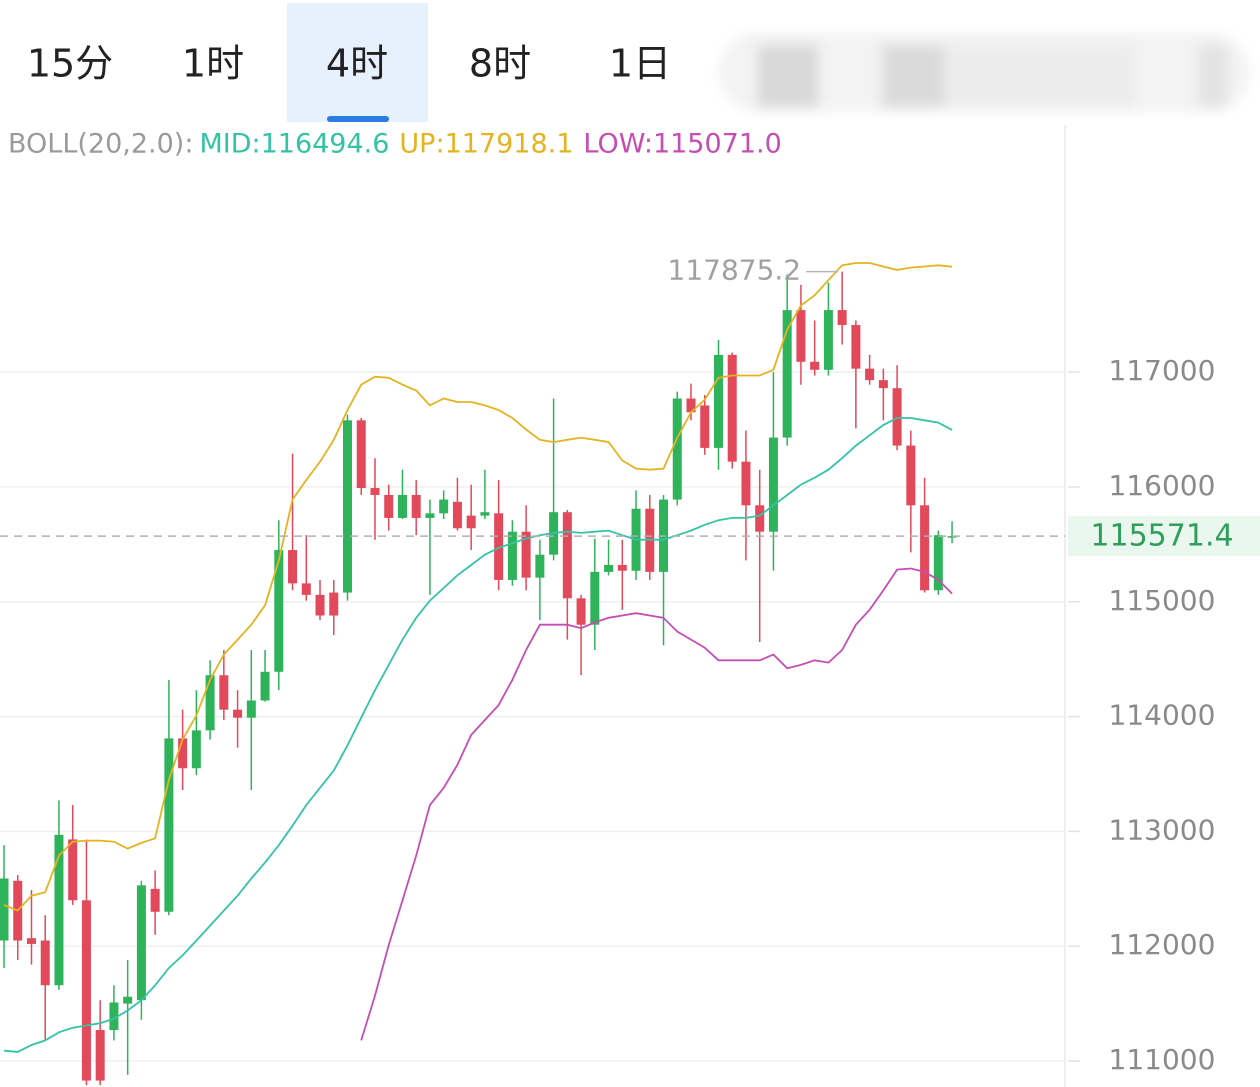 The width and height of the screenshot is (1260, 1087). I want to click on indicator-value: MID:116494.6, so click(294, 144).